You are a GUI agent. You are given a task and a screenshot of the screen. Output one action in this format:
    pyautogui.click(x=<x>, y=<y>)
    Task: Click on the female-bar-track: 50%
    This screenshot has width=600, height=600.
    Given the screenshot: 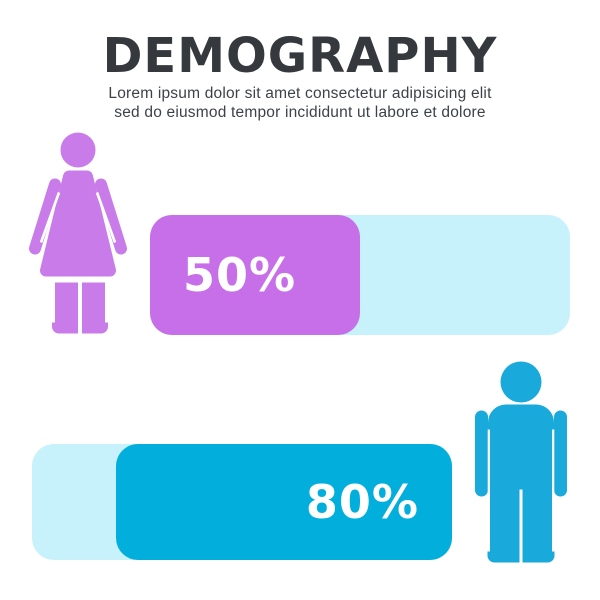 What is the action you would take?
    pyautogui.click(x=360, y=275)
    